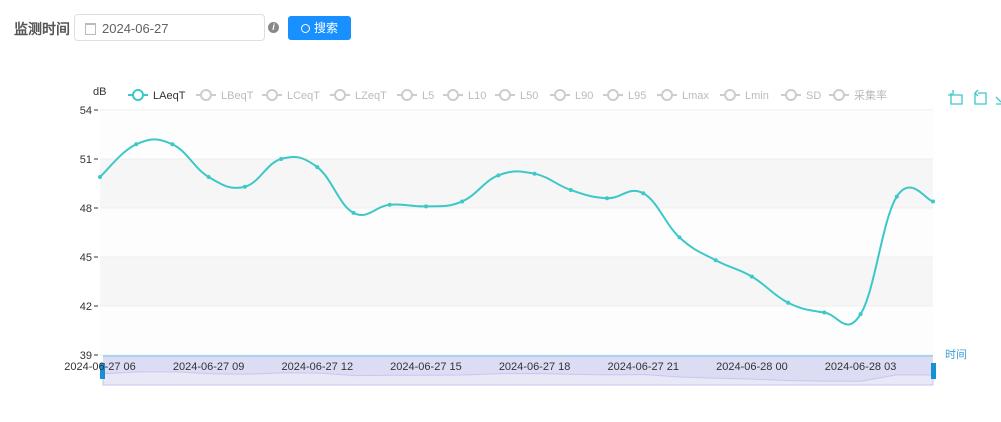 This screenshot has height=422, width=1001. What do you see at coordinates (643, 367) in the screenshot?
I see `x-tick-label: 2024-06-27 21` at bounding box center [643, 367].